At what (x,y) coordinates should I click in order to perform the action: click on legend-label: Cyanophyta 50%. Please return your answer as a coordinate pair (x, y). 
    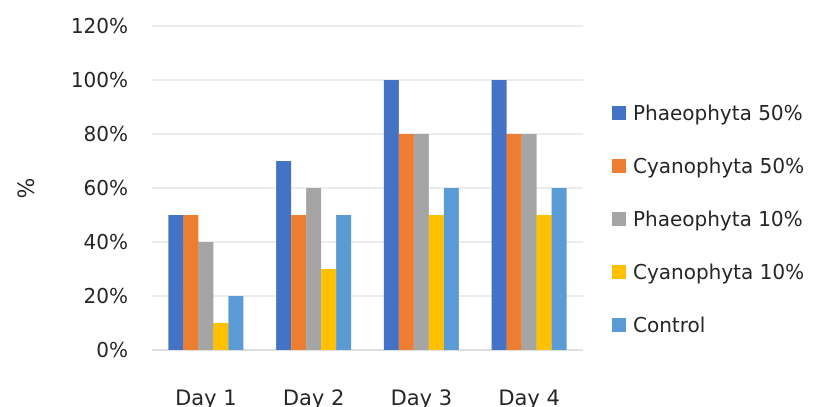
    Looking at the image, I should click on (718, 166).